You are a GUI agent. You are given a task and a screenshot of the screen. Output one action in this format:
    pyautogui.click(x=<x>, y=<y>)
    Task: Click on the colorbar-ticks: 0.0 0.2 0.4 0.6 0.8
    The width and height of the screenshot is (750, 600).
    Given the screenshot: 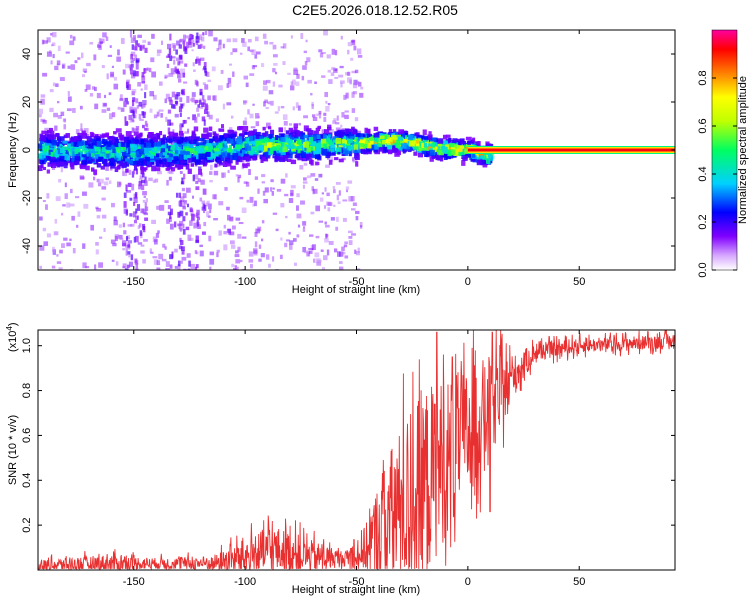 What is the action you would take?
    pyautogui.click(x=717, y=174)
    